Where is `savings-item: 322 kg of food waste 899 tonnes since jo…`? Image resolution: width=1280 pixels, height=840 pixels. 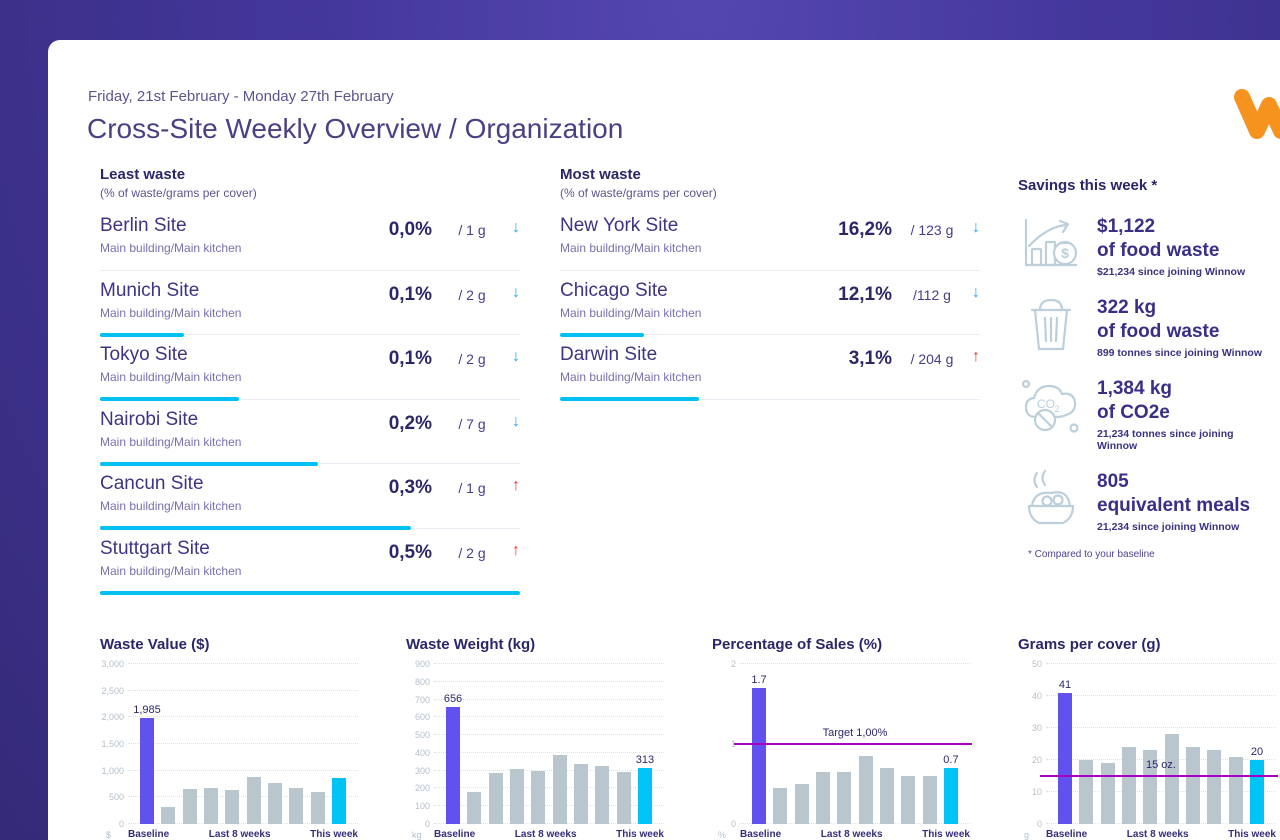 savings-item: 322 kg of food waste 899 tonnes since jo… is located at coordinates (1147, 326).